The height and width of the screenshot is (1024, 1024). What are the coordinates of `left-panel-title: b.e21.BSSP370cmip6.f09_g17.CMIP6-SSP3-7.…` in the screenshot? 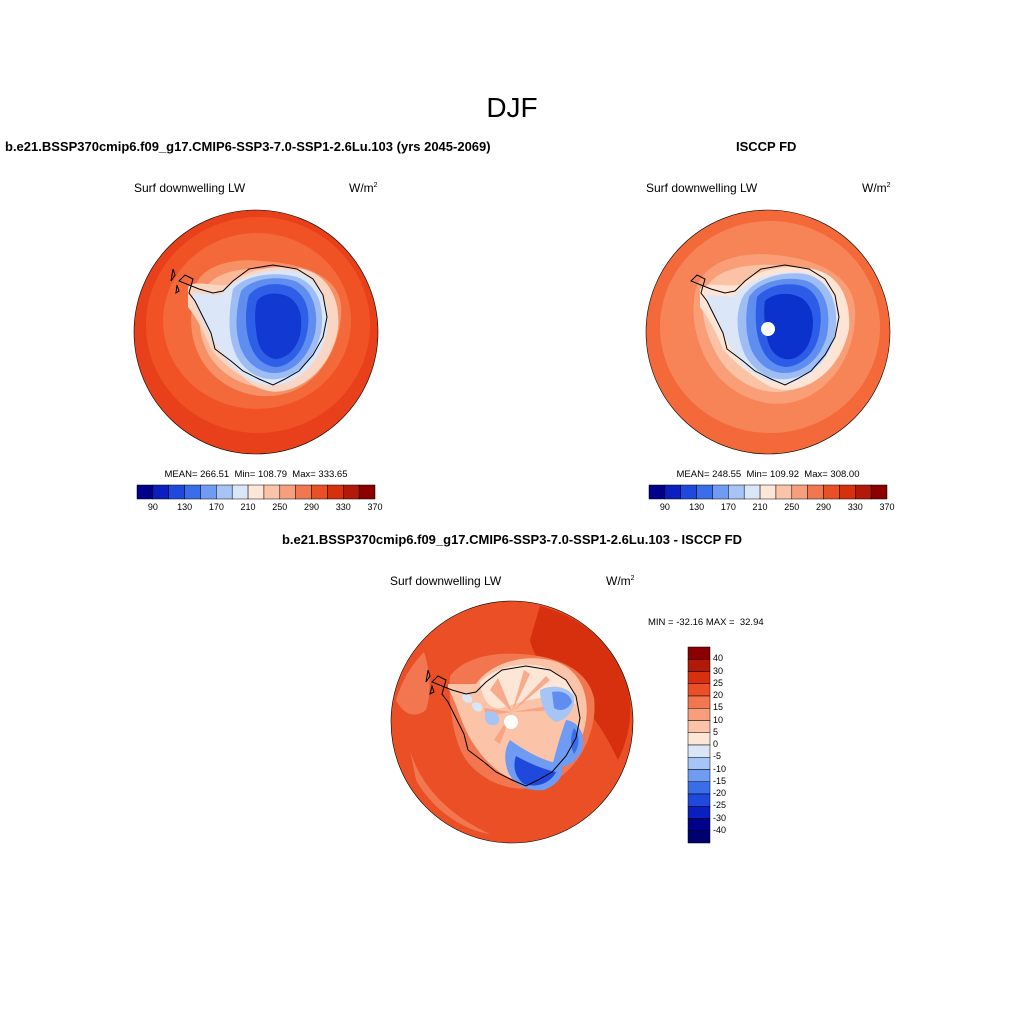 It's located at (248, 146).